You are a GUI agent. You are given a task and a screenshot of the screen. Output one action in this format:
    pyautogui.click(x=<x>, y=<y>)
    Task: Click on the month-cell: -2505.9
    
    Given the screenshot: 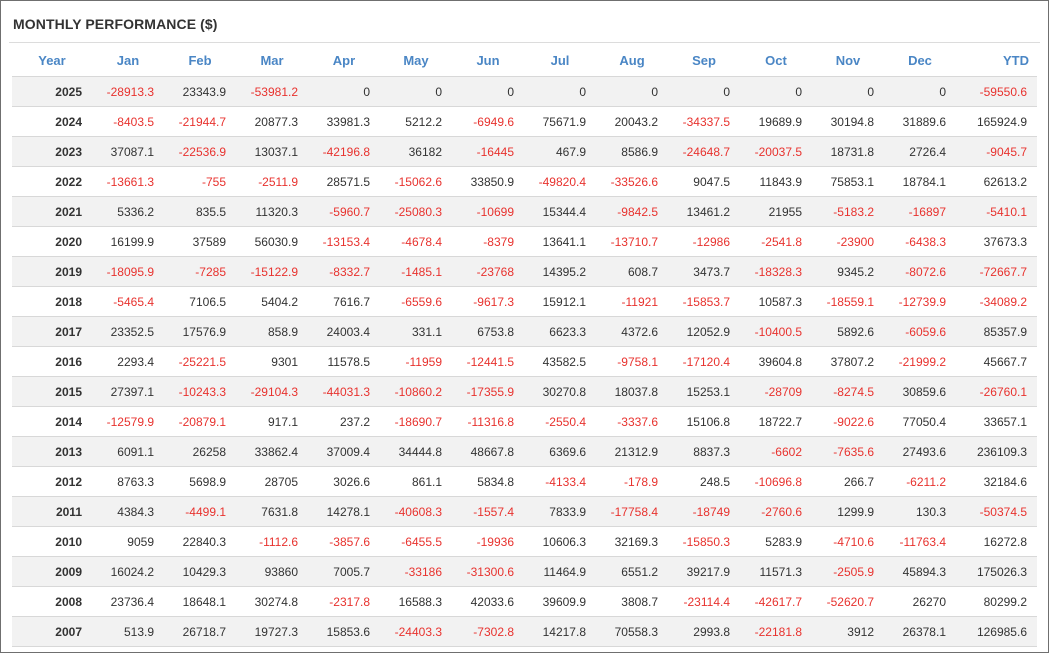 What is the action you would take?
    pyautogui.click(x=848, y=571)
    